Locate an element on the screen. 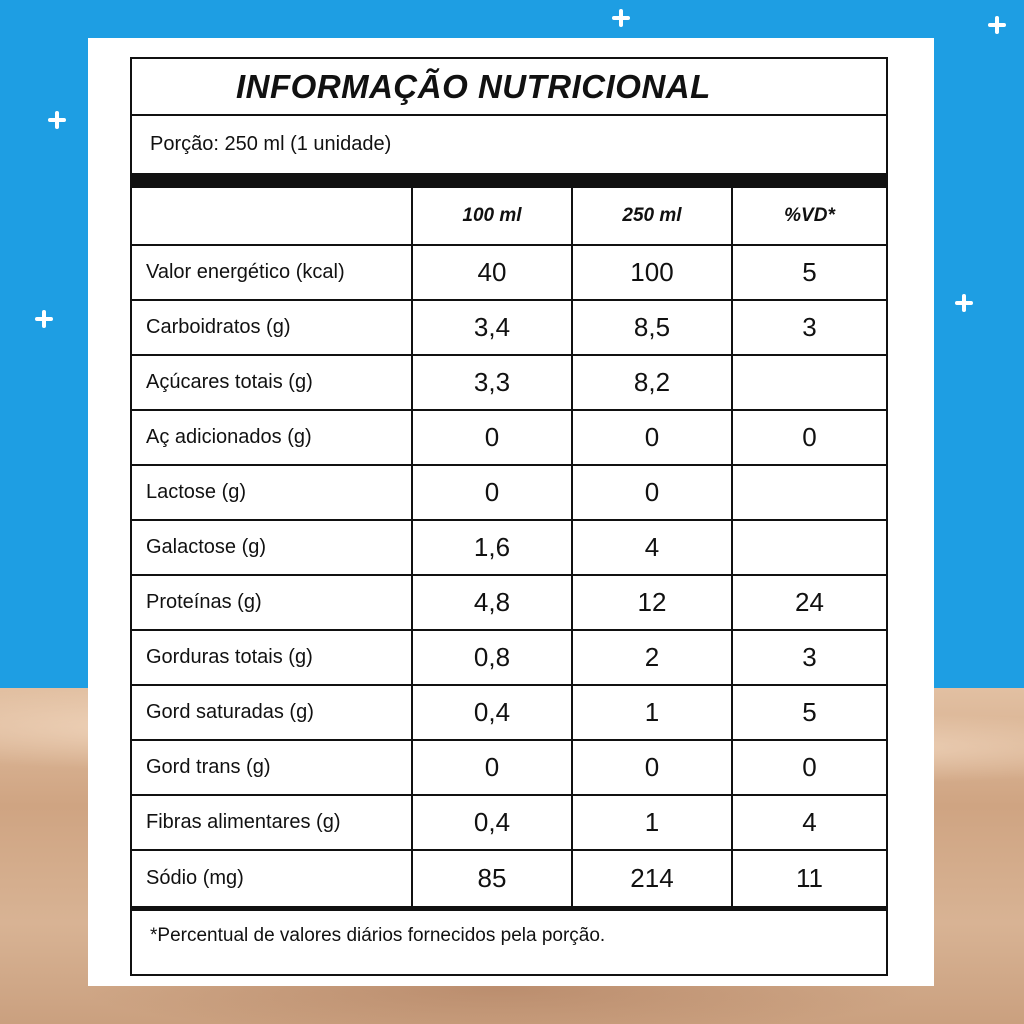  nutrient-name: Lactose (g) is located at coordinates (272, 493).